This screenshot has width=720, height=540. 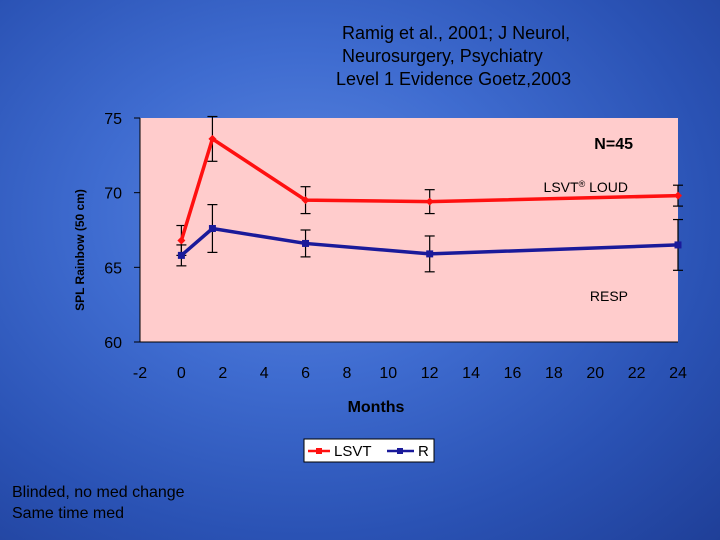 What do you see at coordinates (637, 373) in the screenshot?
I see `x-tick-label: 22` at bounding box center [637, 373].